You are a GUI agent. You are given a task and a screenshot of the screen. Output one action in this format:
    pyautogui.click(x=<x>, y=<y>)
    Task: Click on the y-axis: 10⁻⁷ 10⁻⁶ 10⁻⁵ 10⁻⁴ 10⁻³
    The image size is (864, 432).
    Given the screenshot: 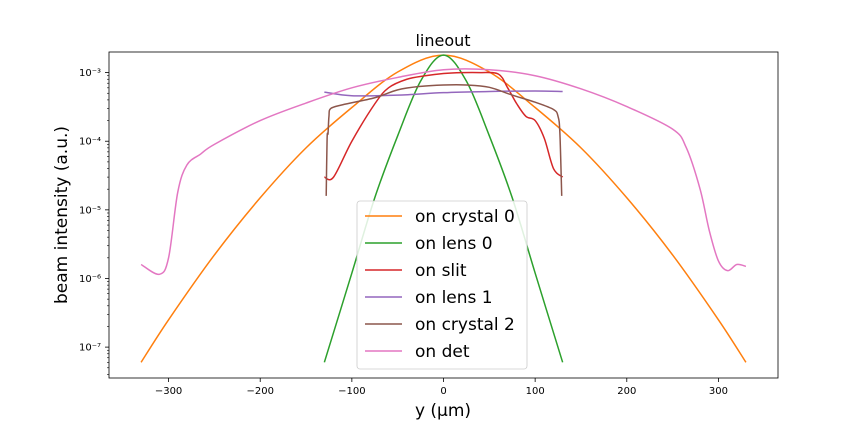 What is the action you would take?
    pyautogui.click(x=94, y=221)
    